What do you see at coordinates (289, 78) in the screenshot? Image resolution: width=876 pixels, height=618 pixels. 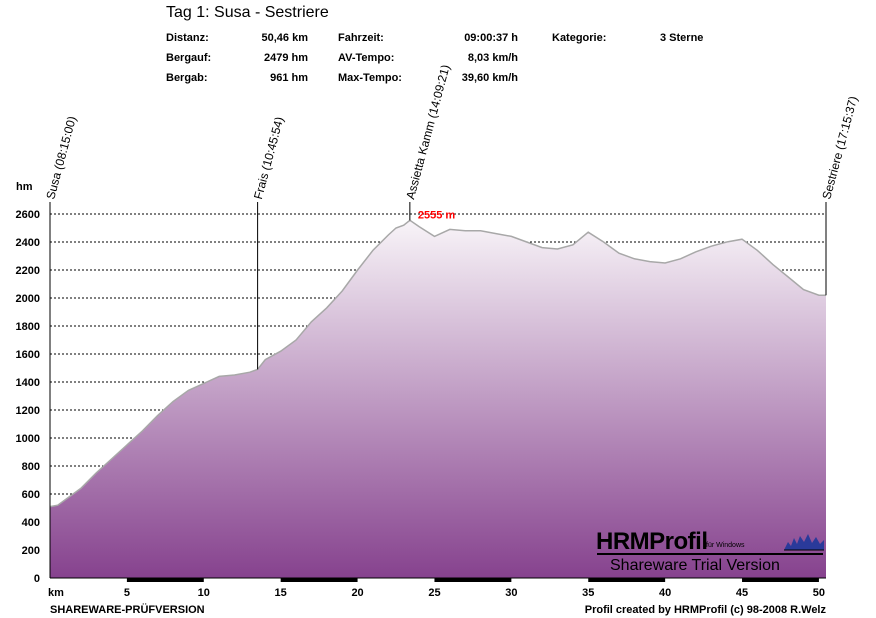 I see `stat-value-bergab: 961 hm` at bounding box center [289, 78].